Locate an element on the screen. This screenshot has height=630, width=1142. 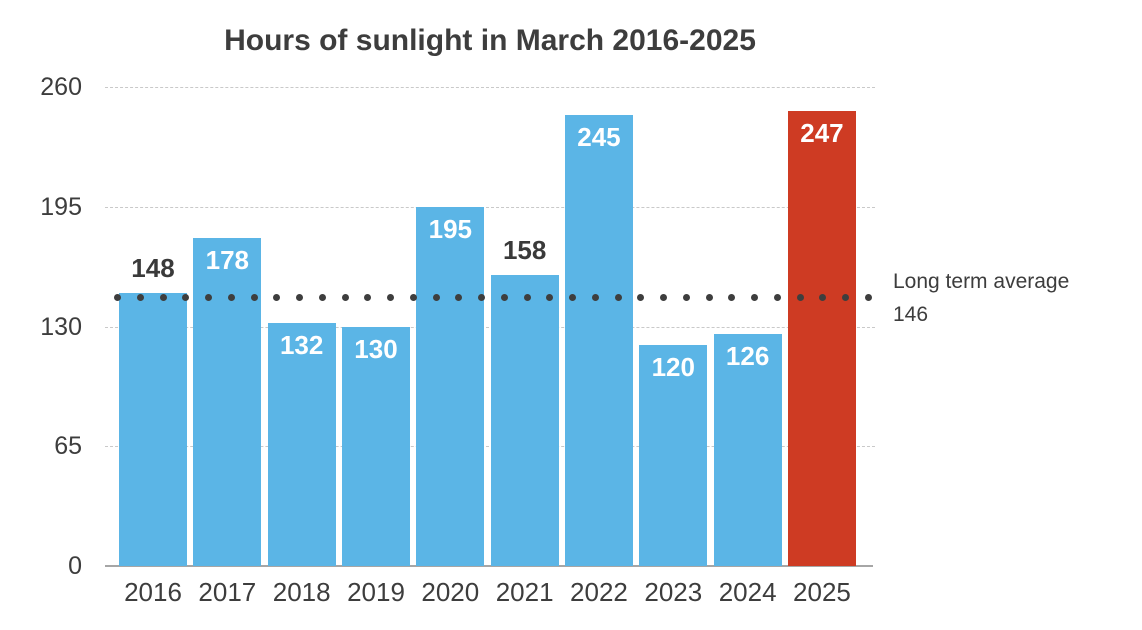
x-tick-label-2021: 2021 is located at coordinates (524, 592).